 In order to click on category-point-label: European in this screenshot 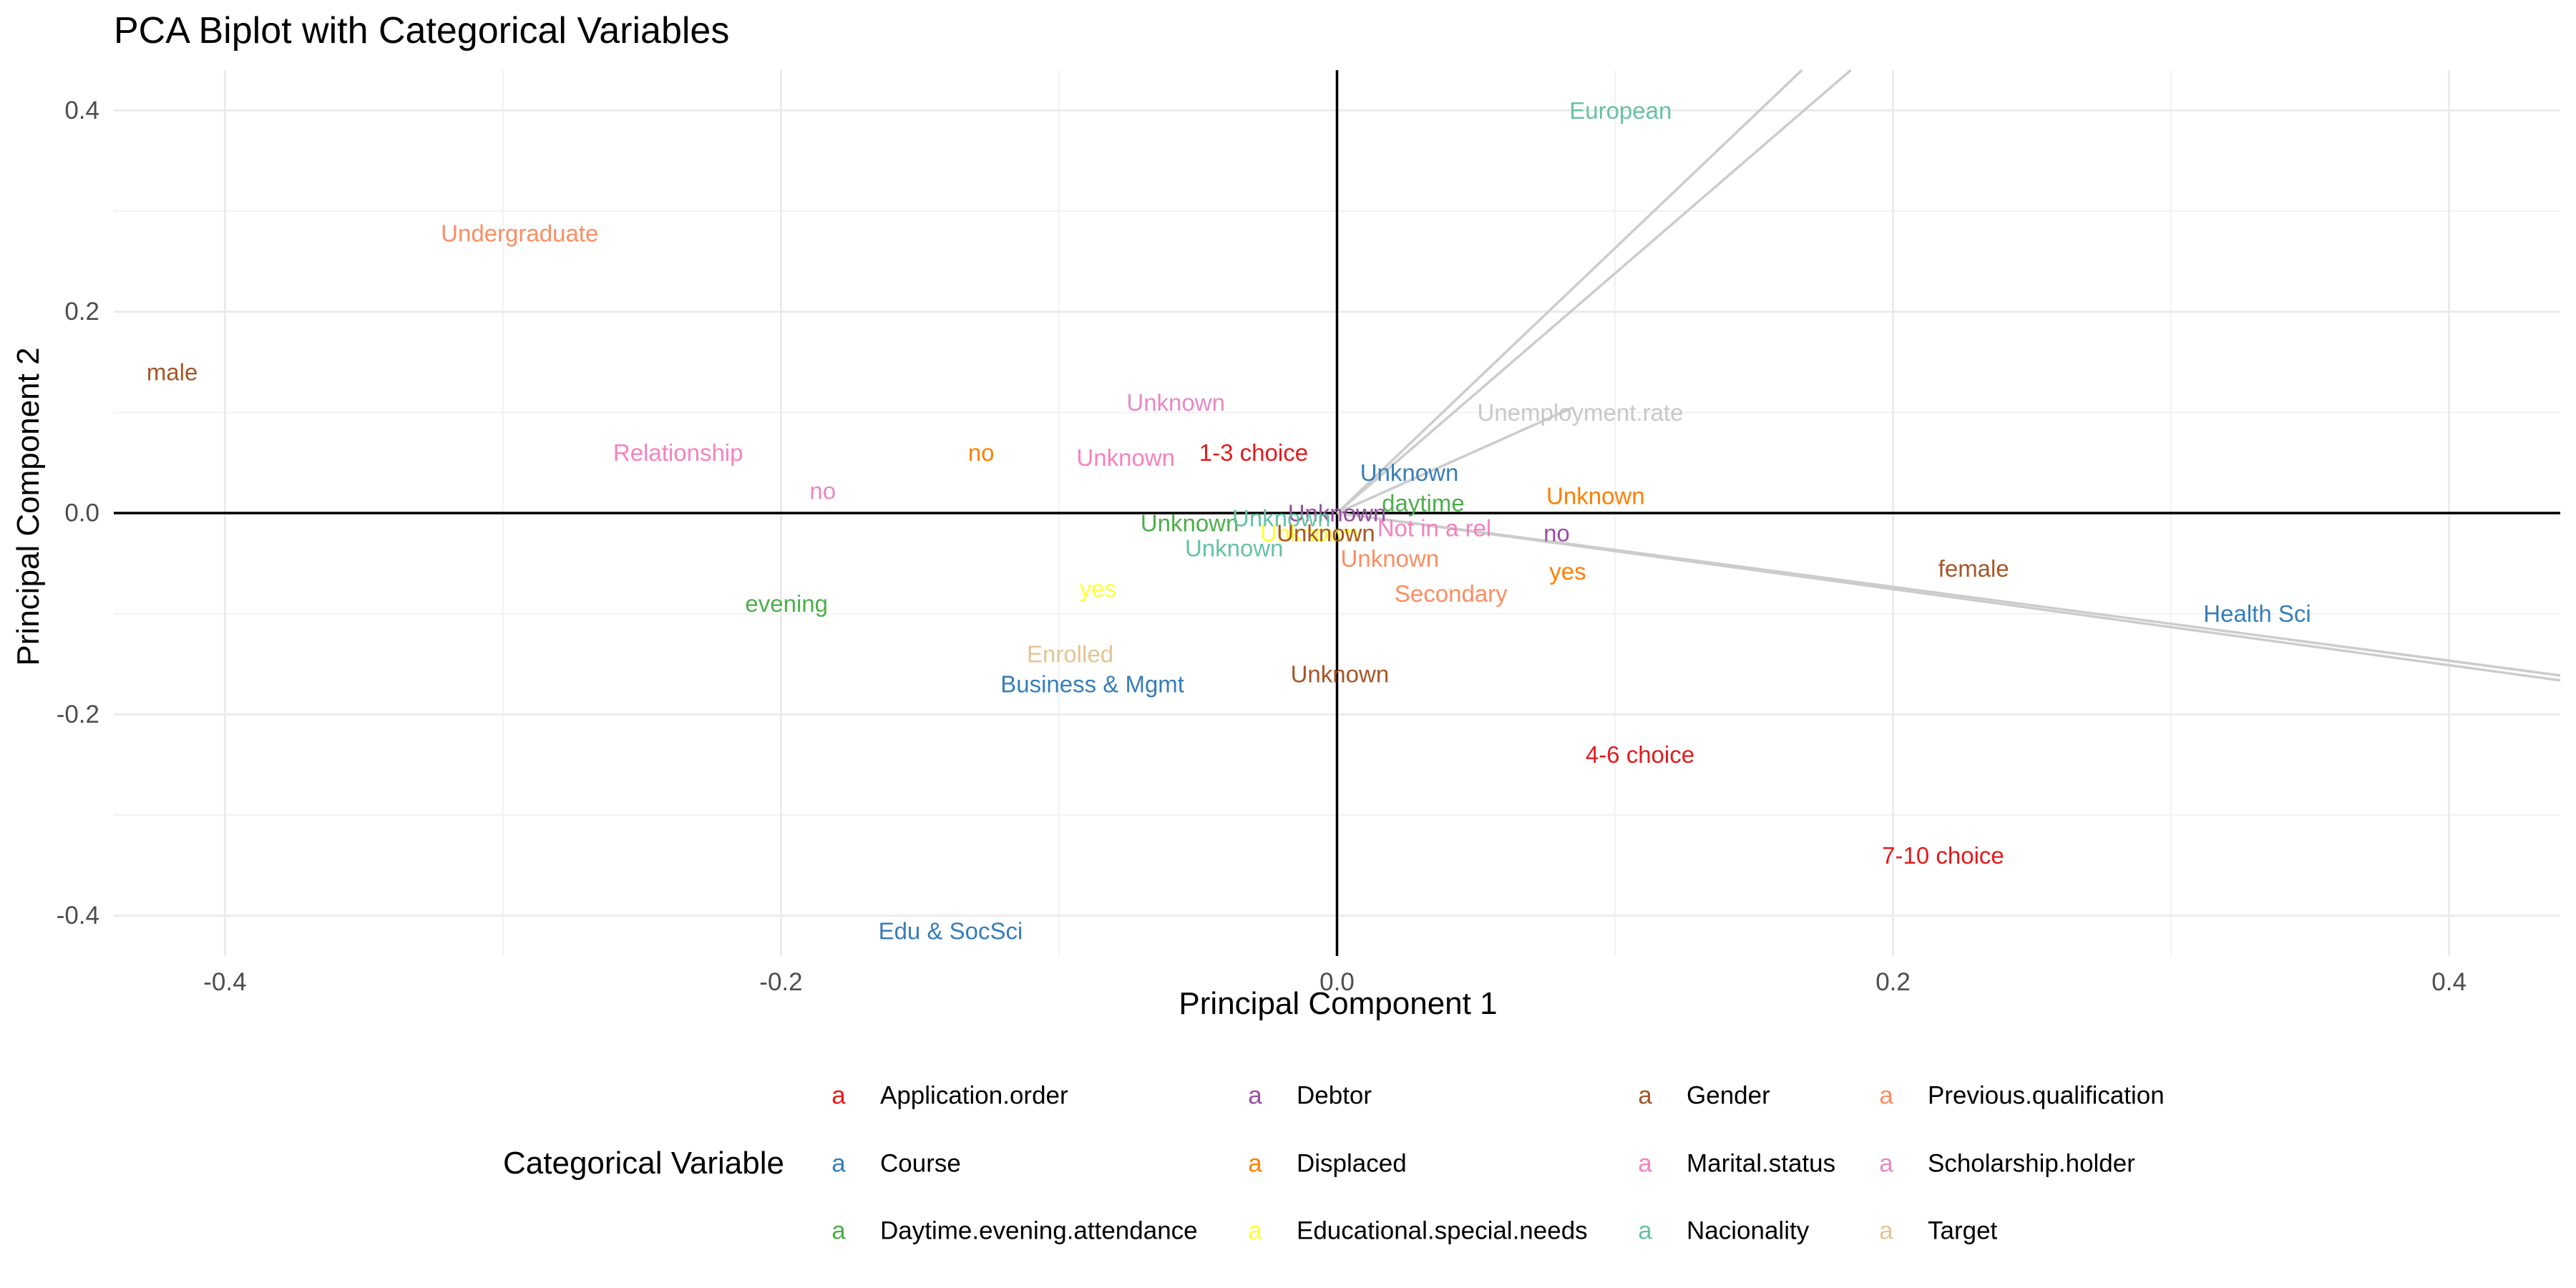, I will do `click(1620, 110)`.